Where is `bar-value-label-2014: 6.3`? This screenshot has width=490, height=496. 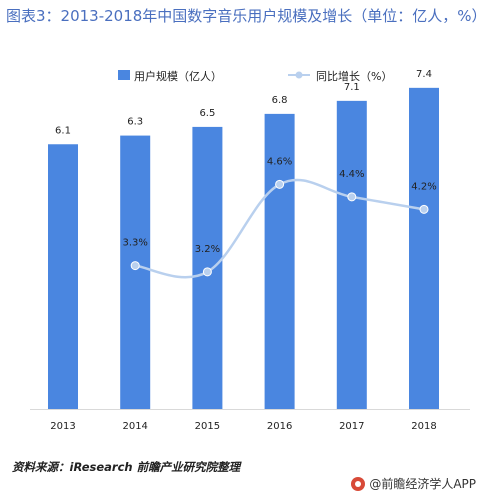 bar-value-label-2014: 6.3 is located at coordinates (135, 122).